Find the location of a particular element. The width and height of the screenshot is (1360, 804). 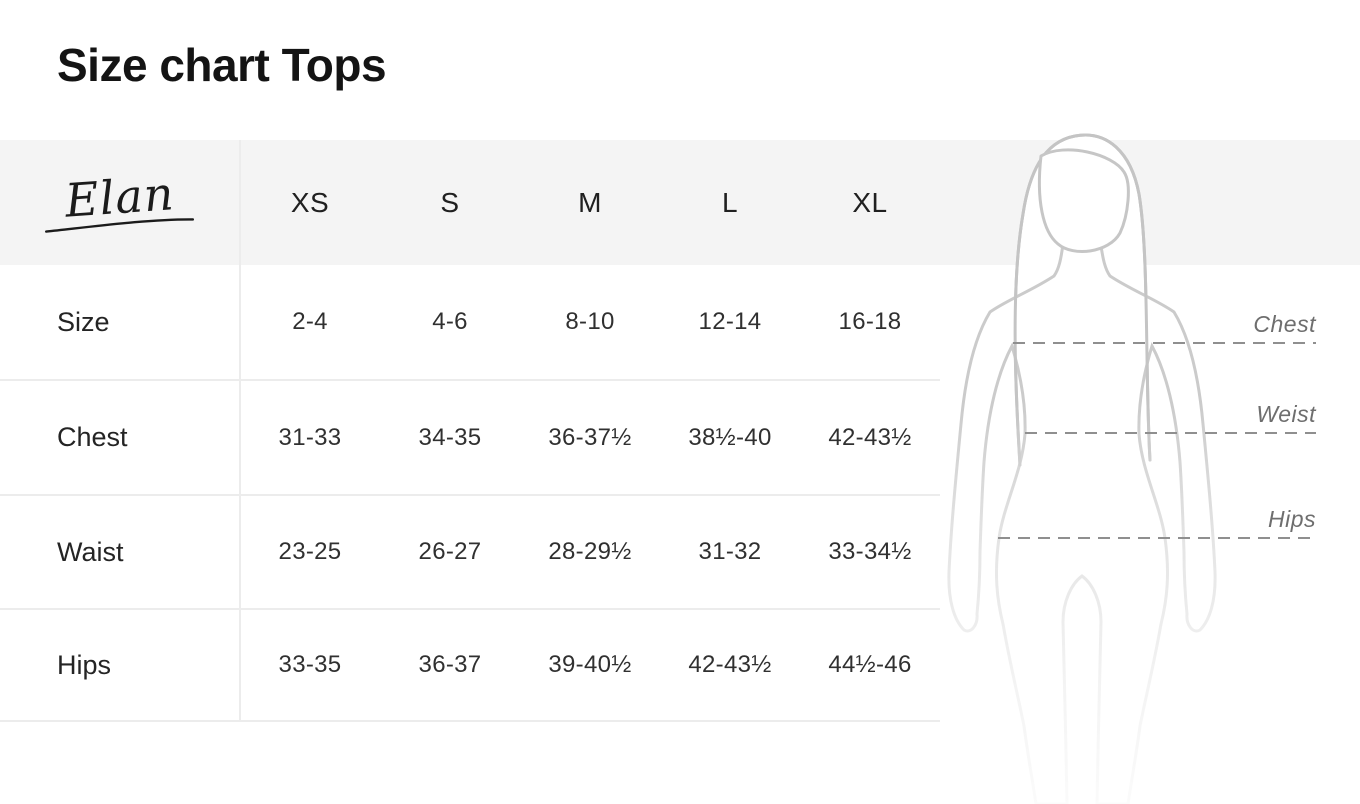

table-cell-hips-l: 42-43½ is located at coordinates (730, 666).